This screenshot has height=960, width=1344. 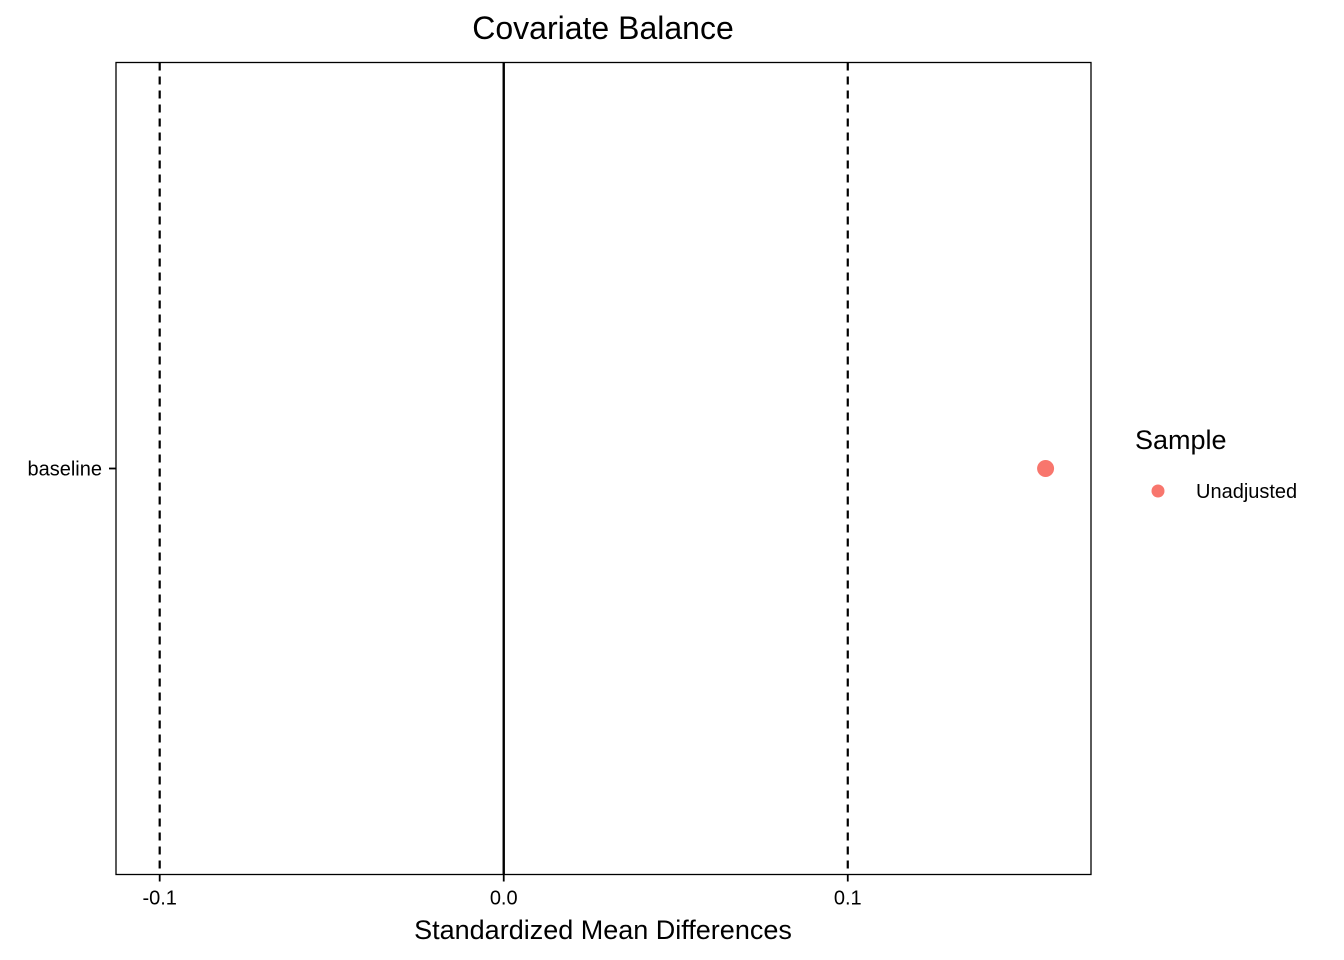 I want to click on y-tick-label: baseline, so click(x=64, y=470).